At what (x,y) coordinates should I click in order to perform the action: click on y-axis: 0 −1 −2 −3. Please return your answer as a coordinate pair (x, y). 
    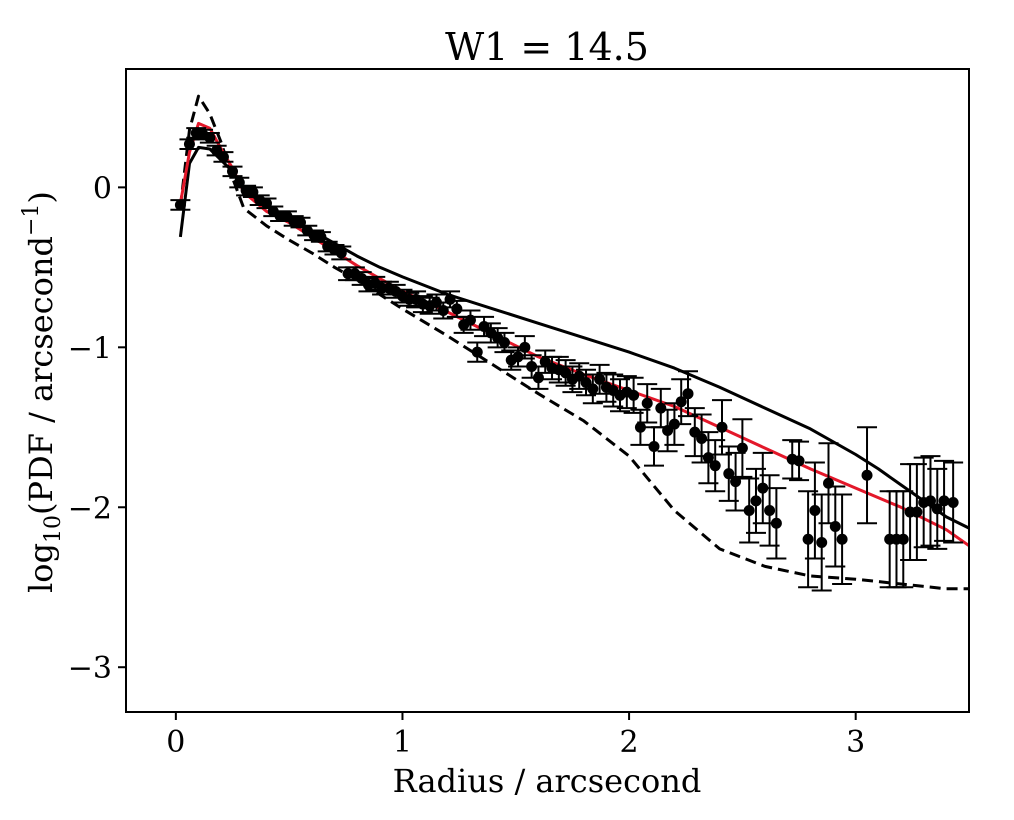
    Looking at the image, I should click on (97, 428).